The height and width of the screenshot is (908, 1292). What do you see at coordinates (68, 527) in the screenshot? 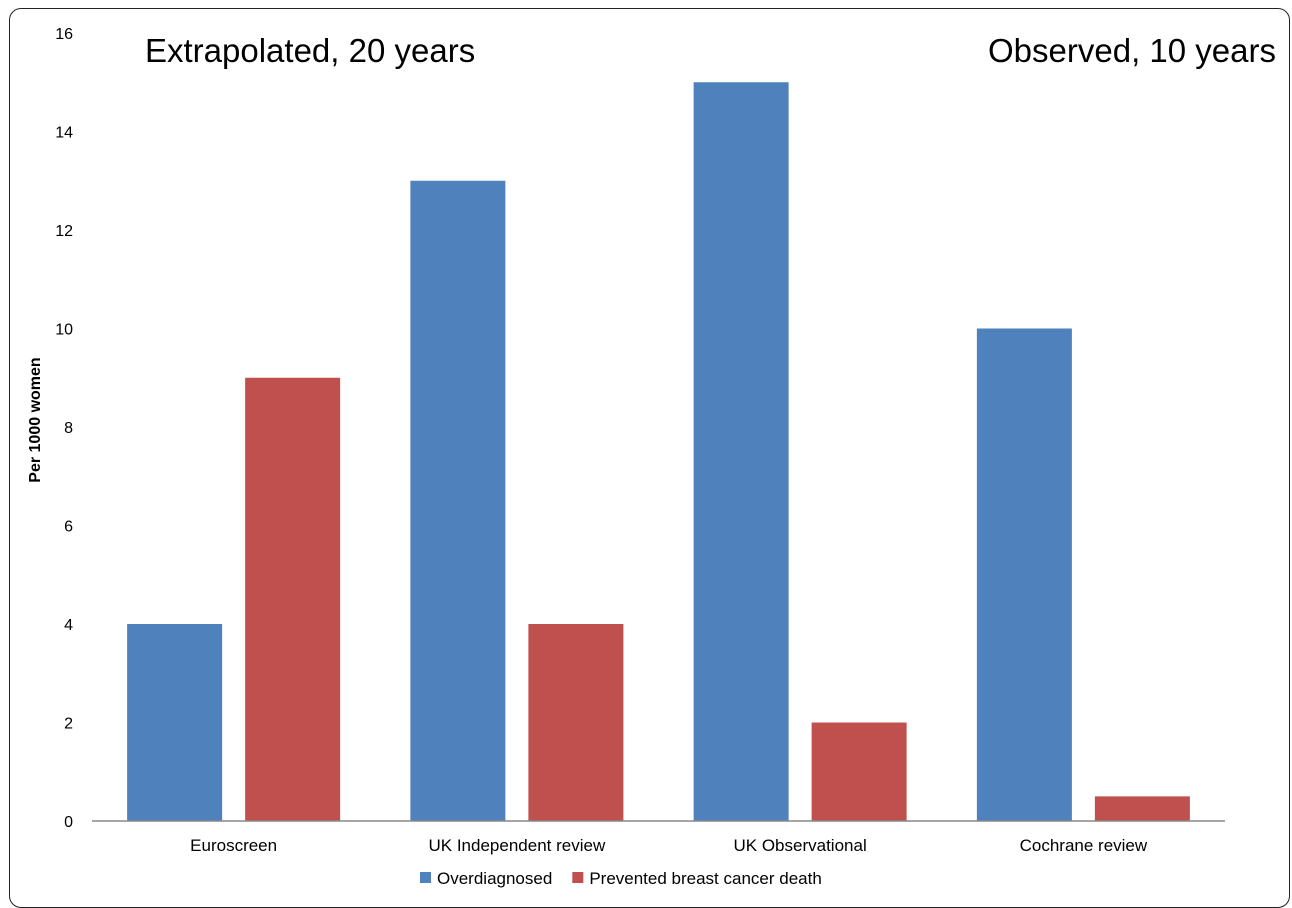
I see `y-tick-label: 6` at bounding box center [68, 527].